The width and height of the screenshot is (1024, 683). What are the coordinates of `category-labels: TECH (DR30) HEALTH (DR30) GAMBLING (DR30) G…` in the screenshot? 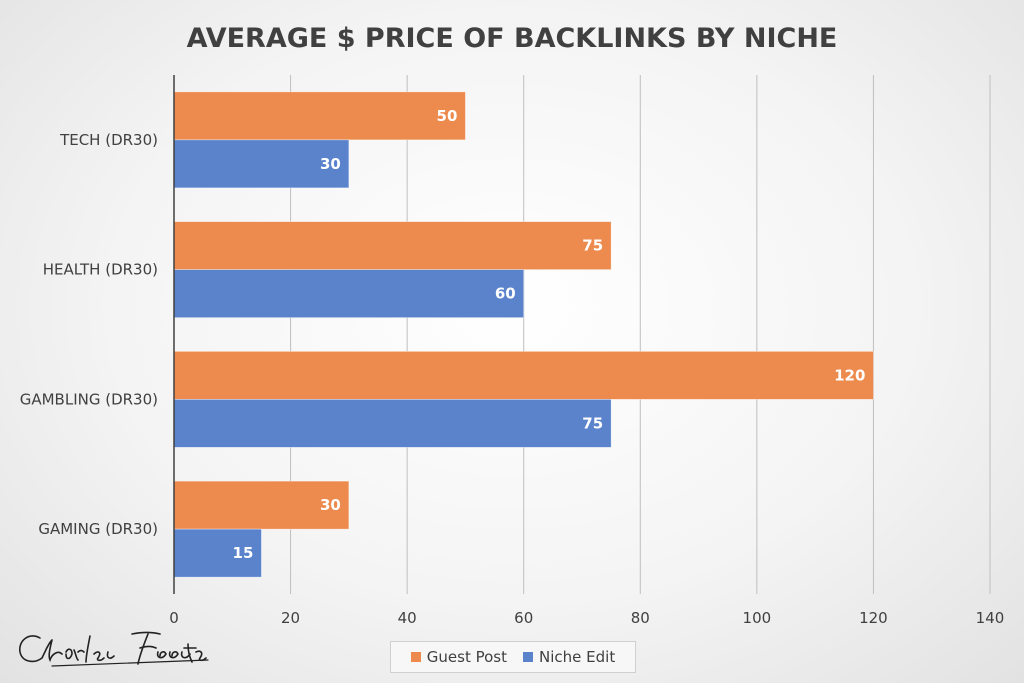 It's located at (89, 334).